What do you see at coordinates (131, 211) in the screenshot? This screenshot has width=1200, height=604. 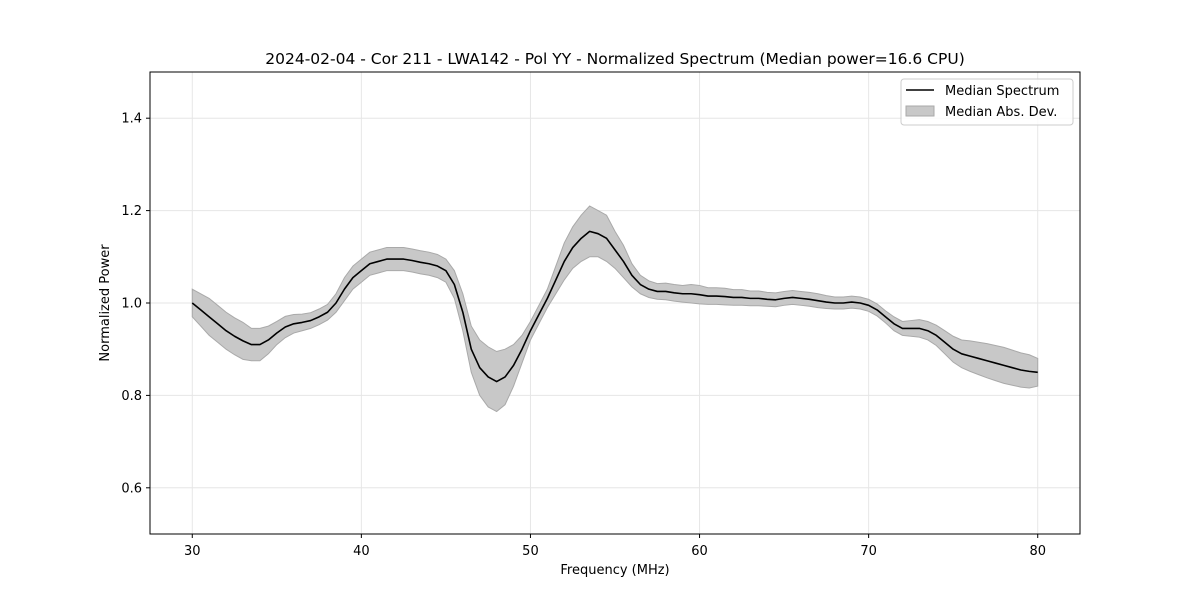 I see `y-tick-label: 1.2` at bounding box center [131, 211].